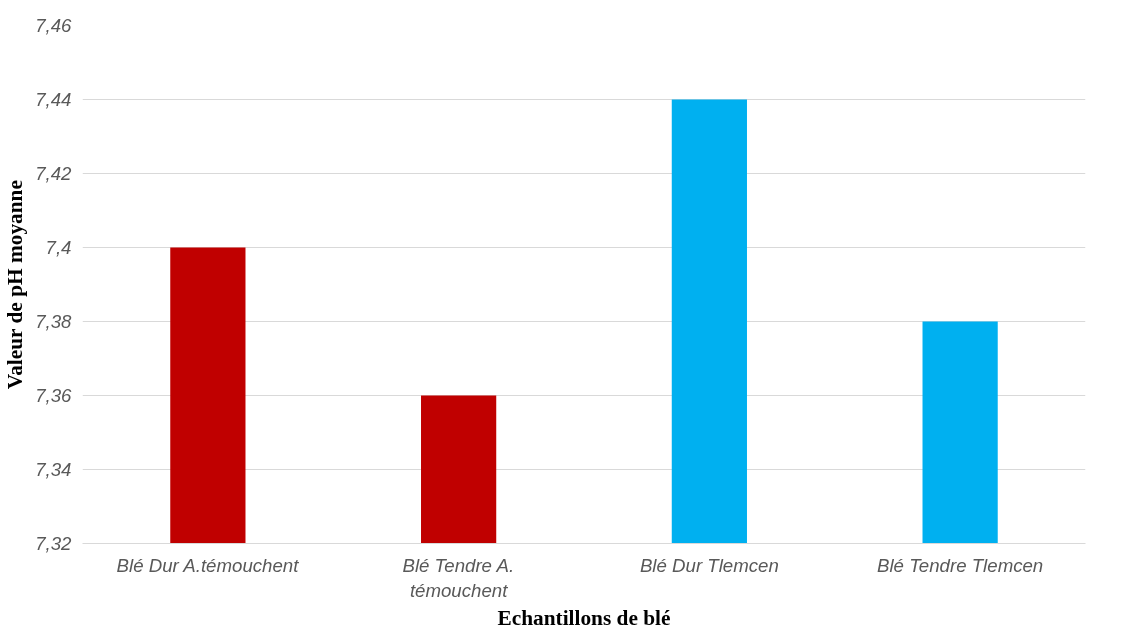  What do you see at coordinates (54, 173) in the screenshot?
I see `y-tick-label: 7,42` at bounding box center [54, 173].